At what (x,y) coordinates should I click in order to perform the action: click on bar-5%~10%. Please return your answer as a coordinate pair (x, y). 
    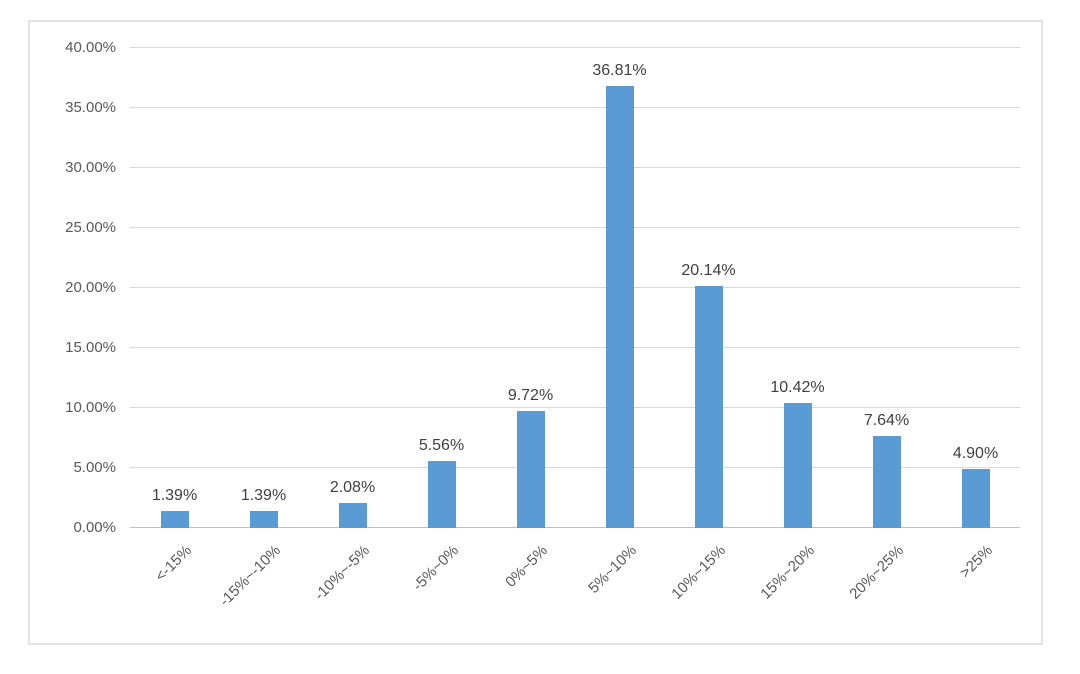
    Looking at the image, I should click on (619, 307).